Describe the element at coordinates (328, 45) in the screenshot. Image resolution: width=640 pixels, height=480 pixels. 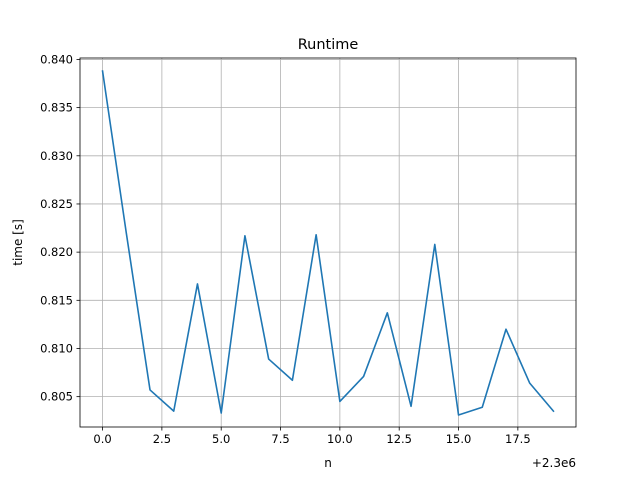
I see `chart-title: Runtime` at that location.